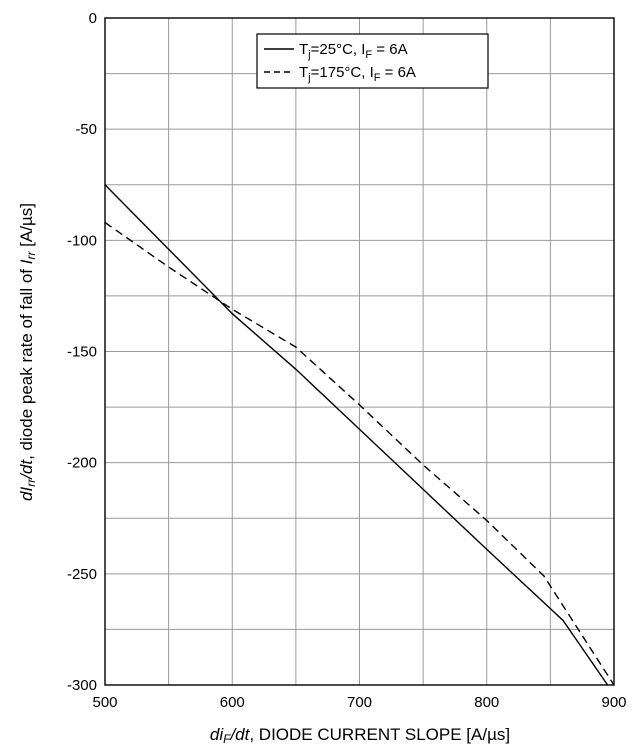 This screenshot has height=747, width=638. Describe the element at coordinates (353, 51) in the screenshot. I see `legend-entry-1: Tj=25°C, IF = 6A` at that location.